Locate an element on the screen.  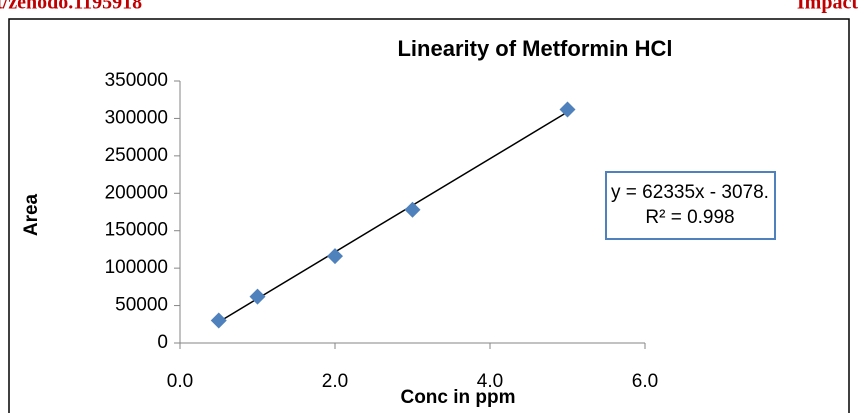
equation-box is located at coordinates (690, 205).